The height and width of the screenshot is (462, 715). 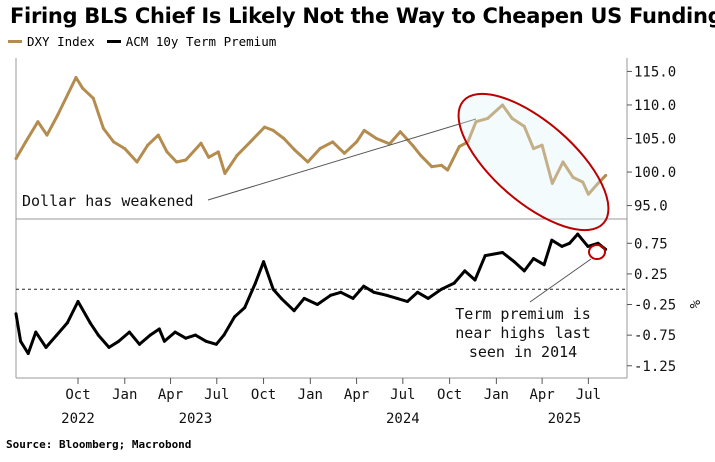 What do you see at coordinates (651, 275) in the screenshot?
I see `y-tick-label: 0.25` at bounding box center [651, 275].